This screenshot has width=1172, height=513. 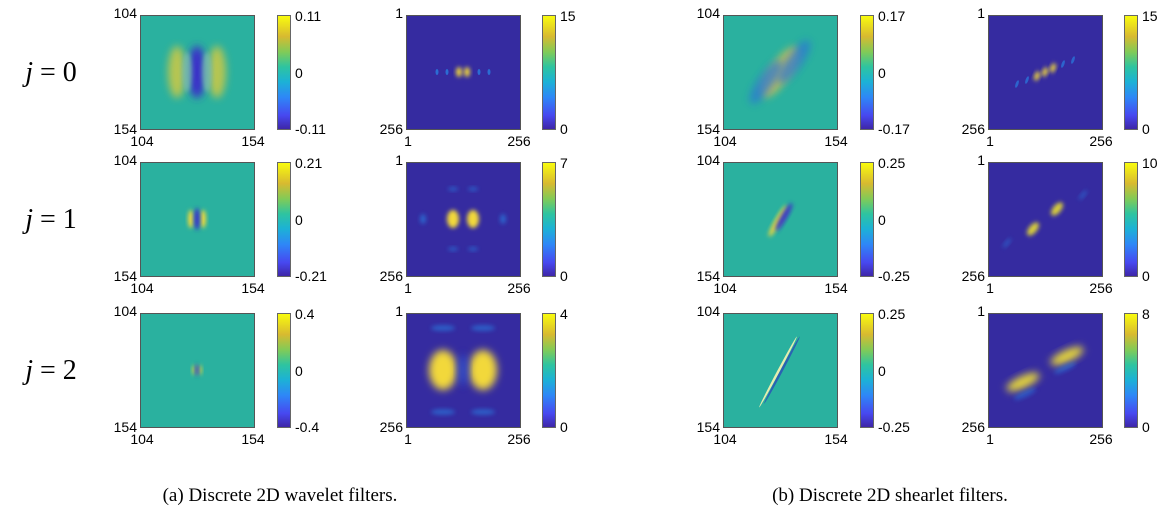 What do you see at coordinates (284, 370) in the screenshot?
I see `wavelet-spatial-colorbar` at bounding box center [284, 370].